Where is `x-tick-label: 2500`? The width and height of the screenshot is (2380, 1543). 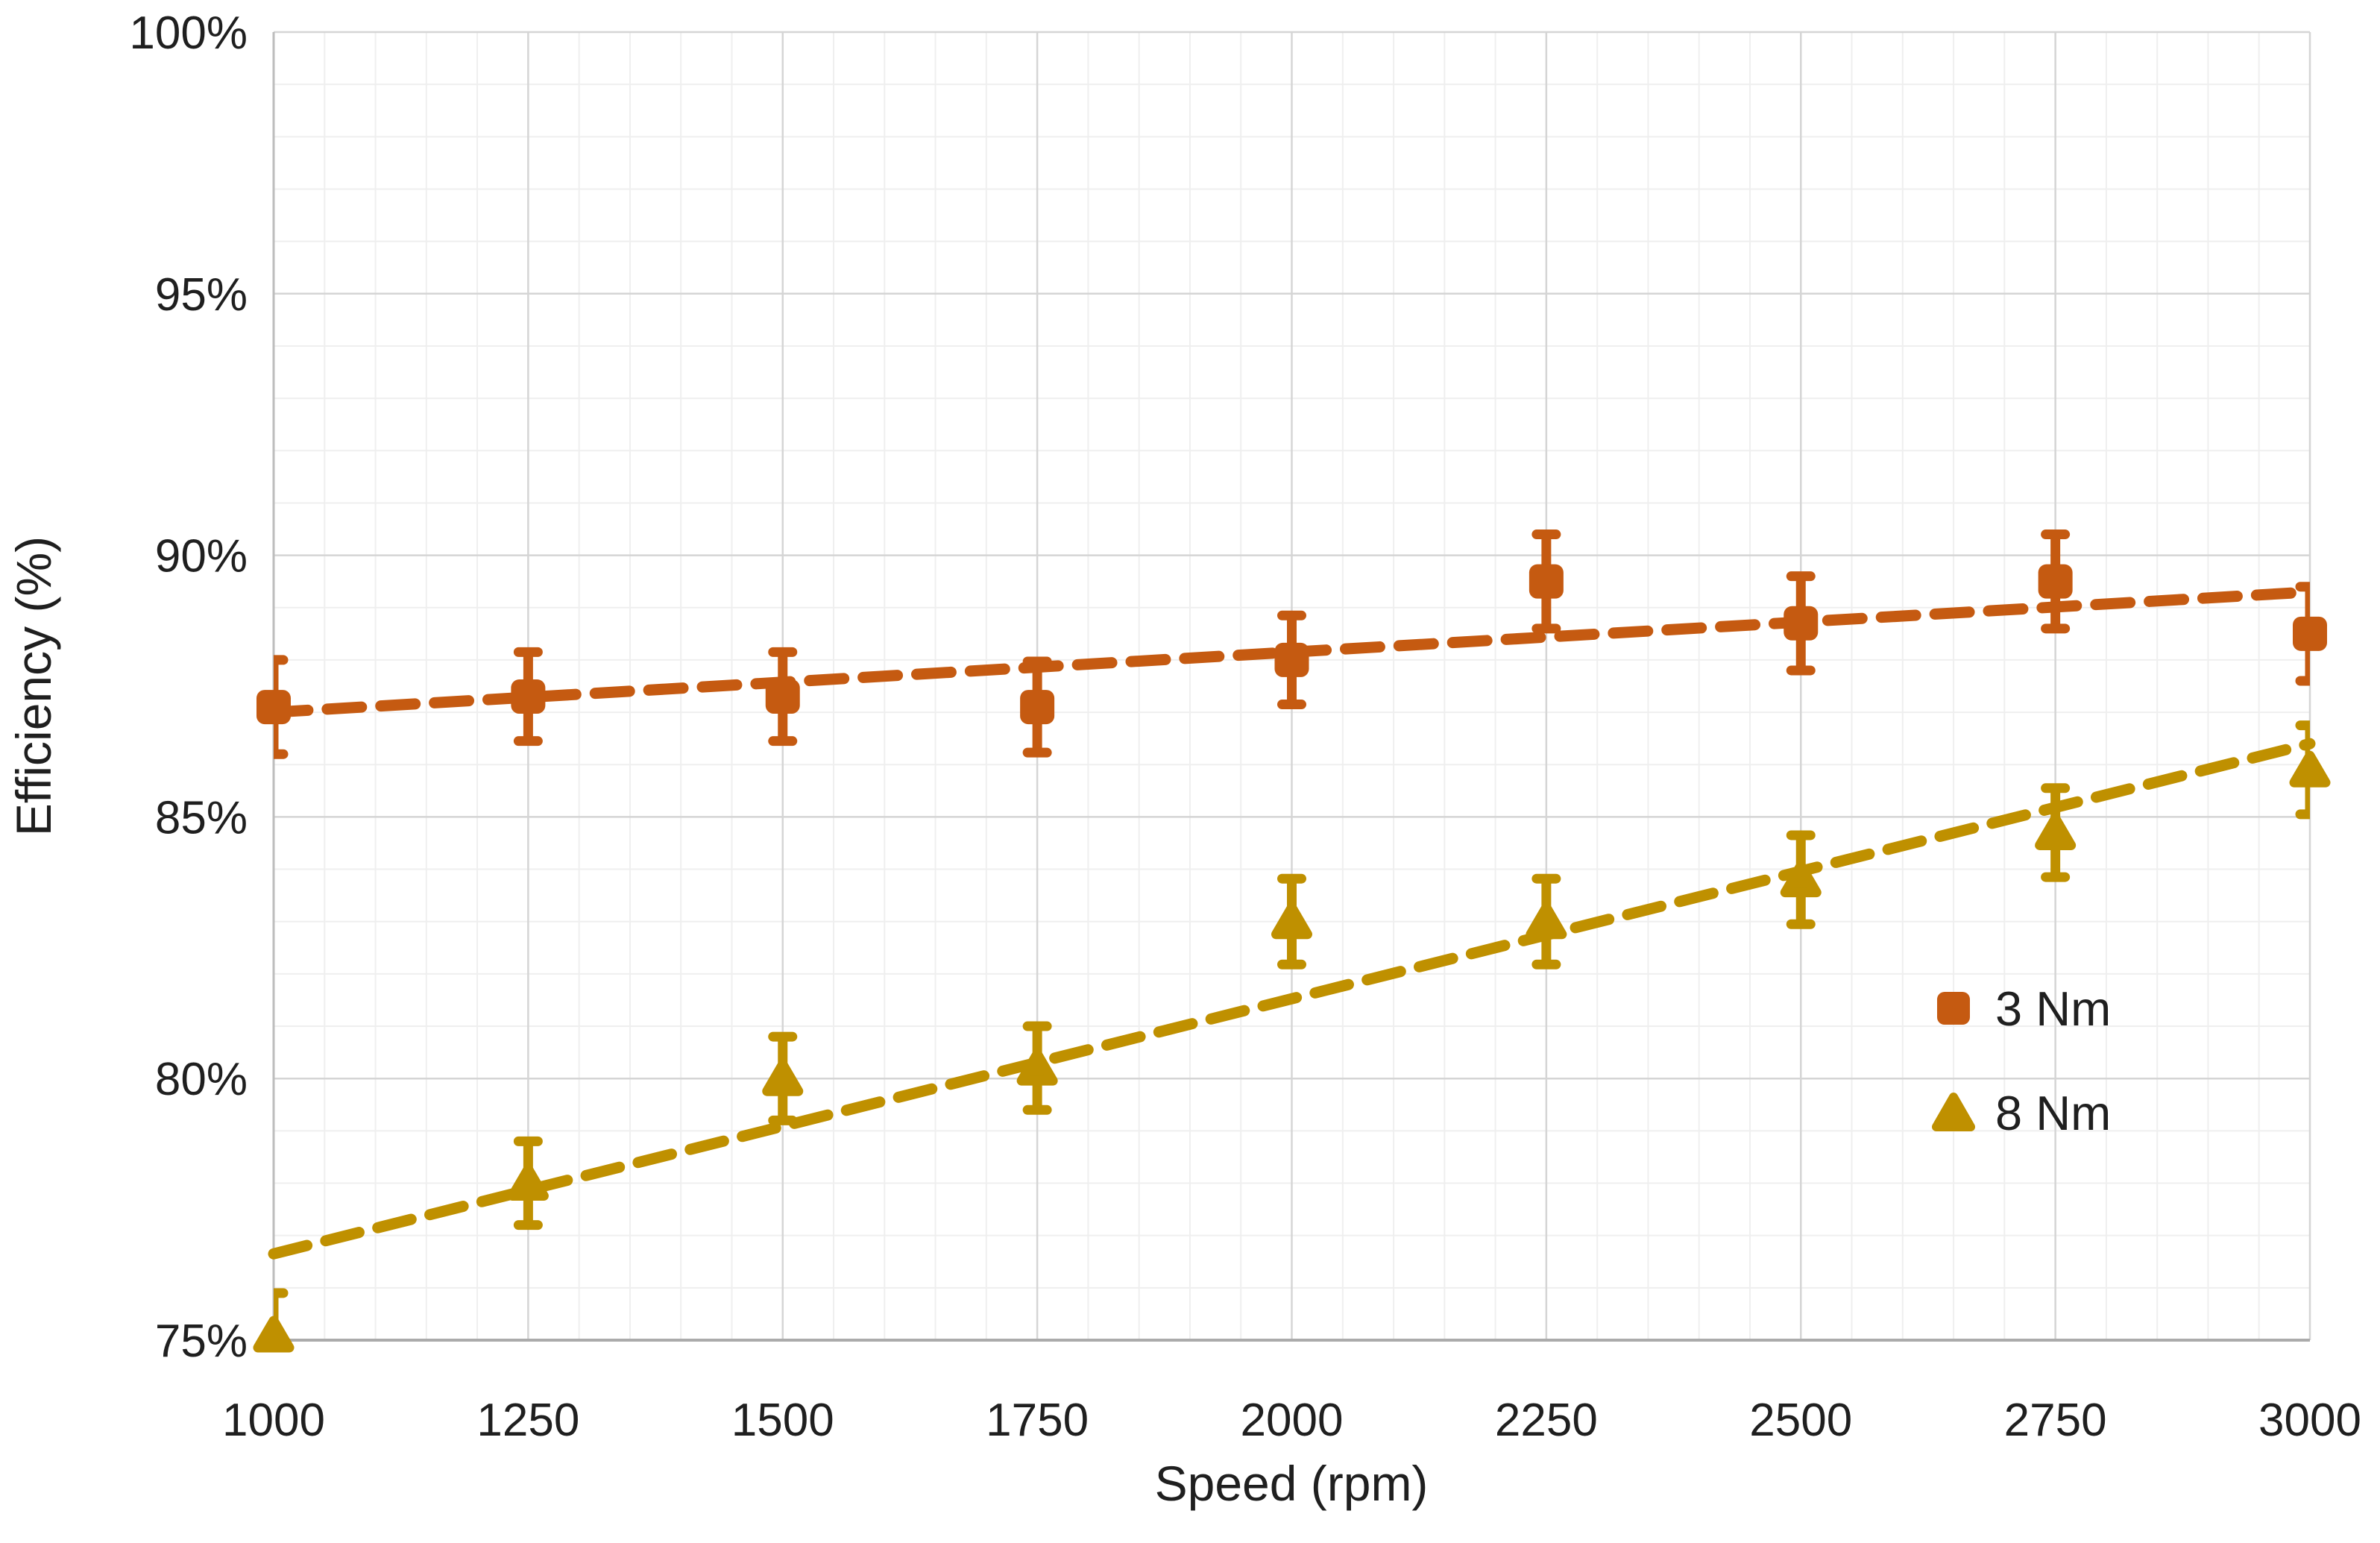 x-tick-label: 2500 is located at coordinates (1800, 1420).